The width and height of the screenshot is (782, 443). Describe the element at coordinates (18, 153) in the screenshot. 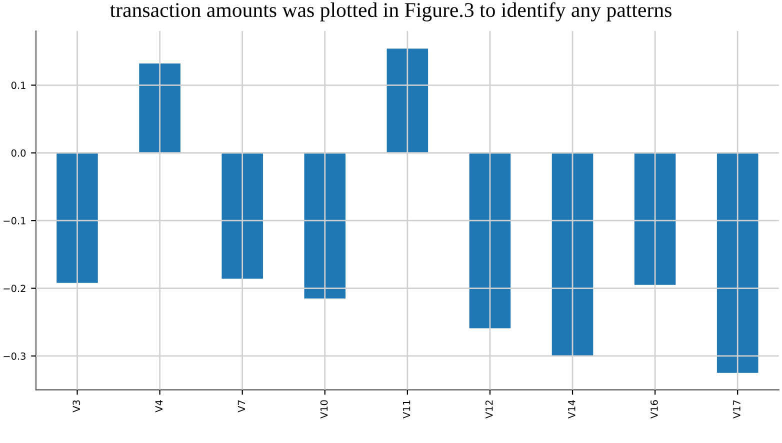

I see `y-tick-label: 0.0` at that location.